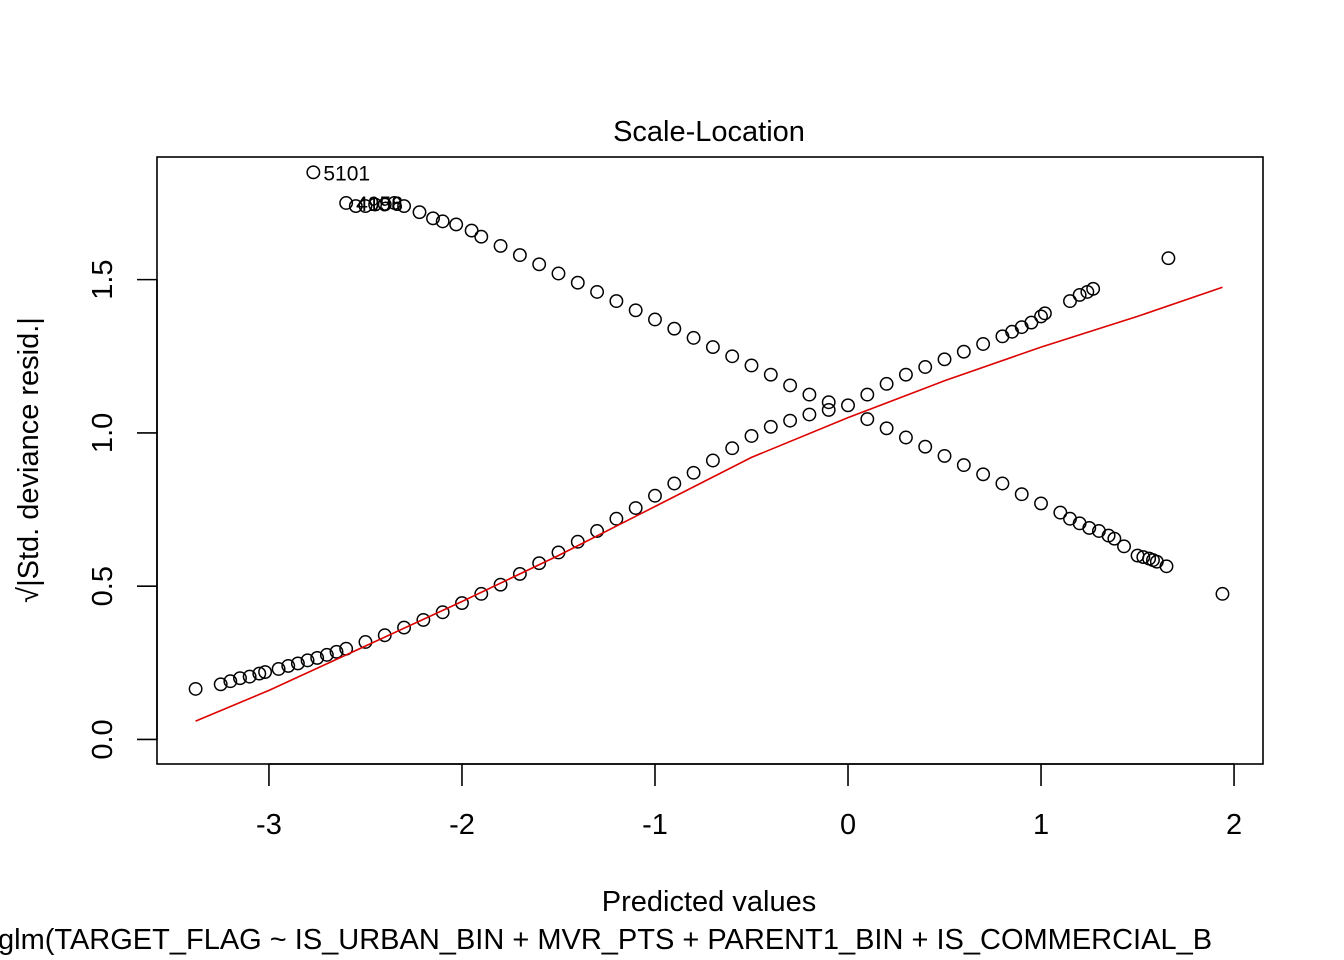 The width and height of the screenshot is (1344, 960). Describe the element at coordinates (848, 825) in the screenshot. I see `x-tick-label: 0` at that location.